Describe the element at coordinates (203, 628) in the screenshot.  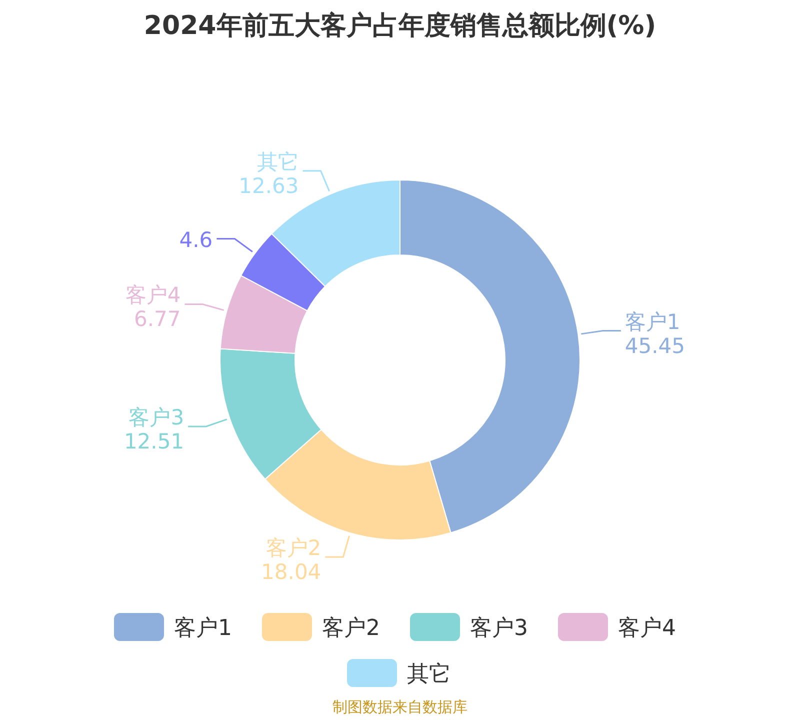
I see `legend-label: 客户1` at that location.